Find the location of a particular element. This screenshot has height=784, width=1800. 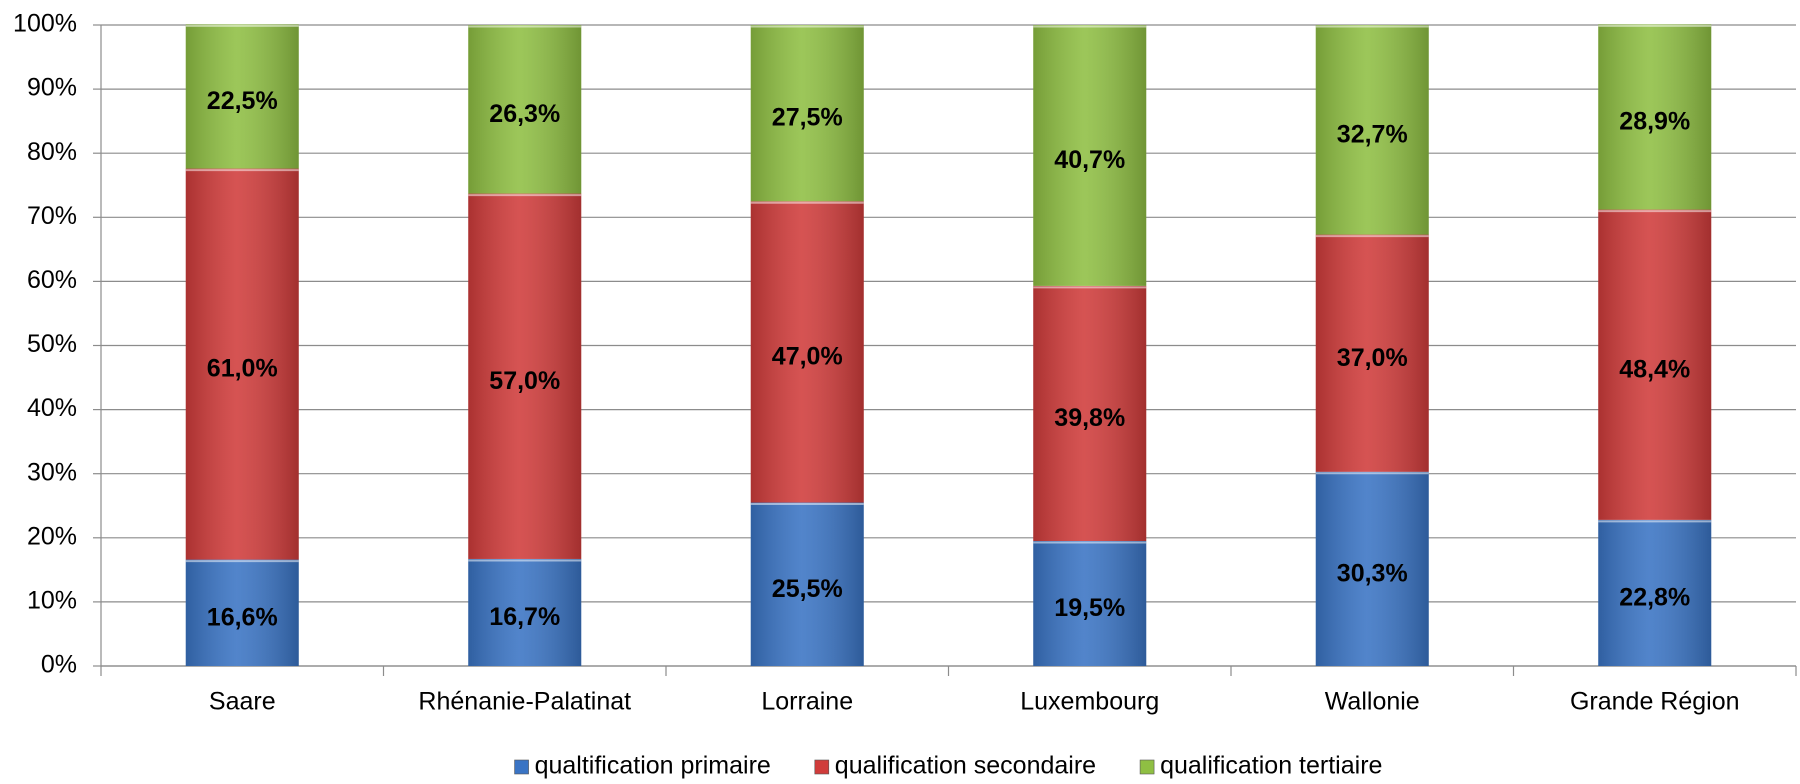

data-label: 22,5% is located at coordinates (242, 101).